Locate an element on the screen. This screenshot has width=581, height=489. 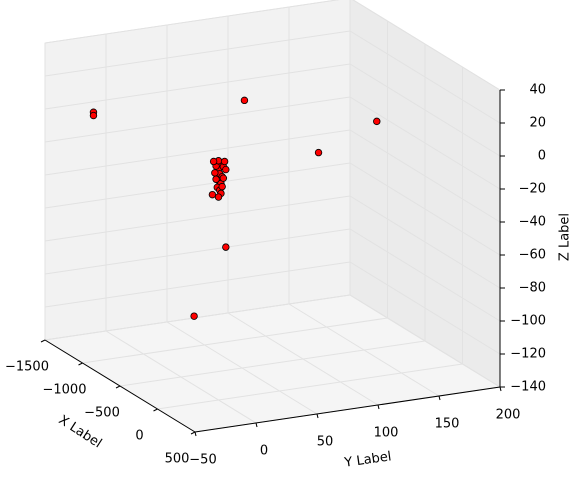
z-tick-label: −140 is located at coordinates (528, 387).